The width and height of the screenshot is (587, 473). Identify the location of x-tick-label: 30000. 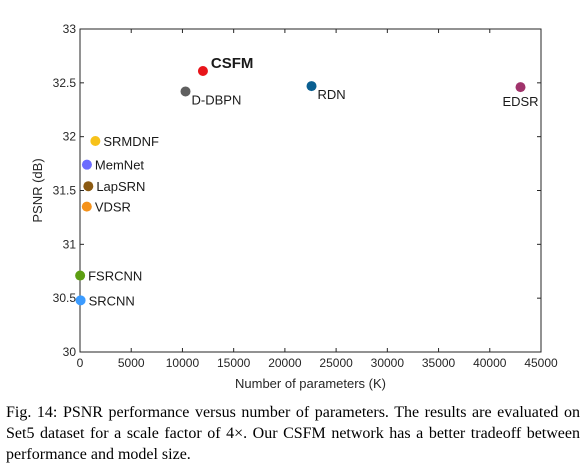
(388, 363).